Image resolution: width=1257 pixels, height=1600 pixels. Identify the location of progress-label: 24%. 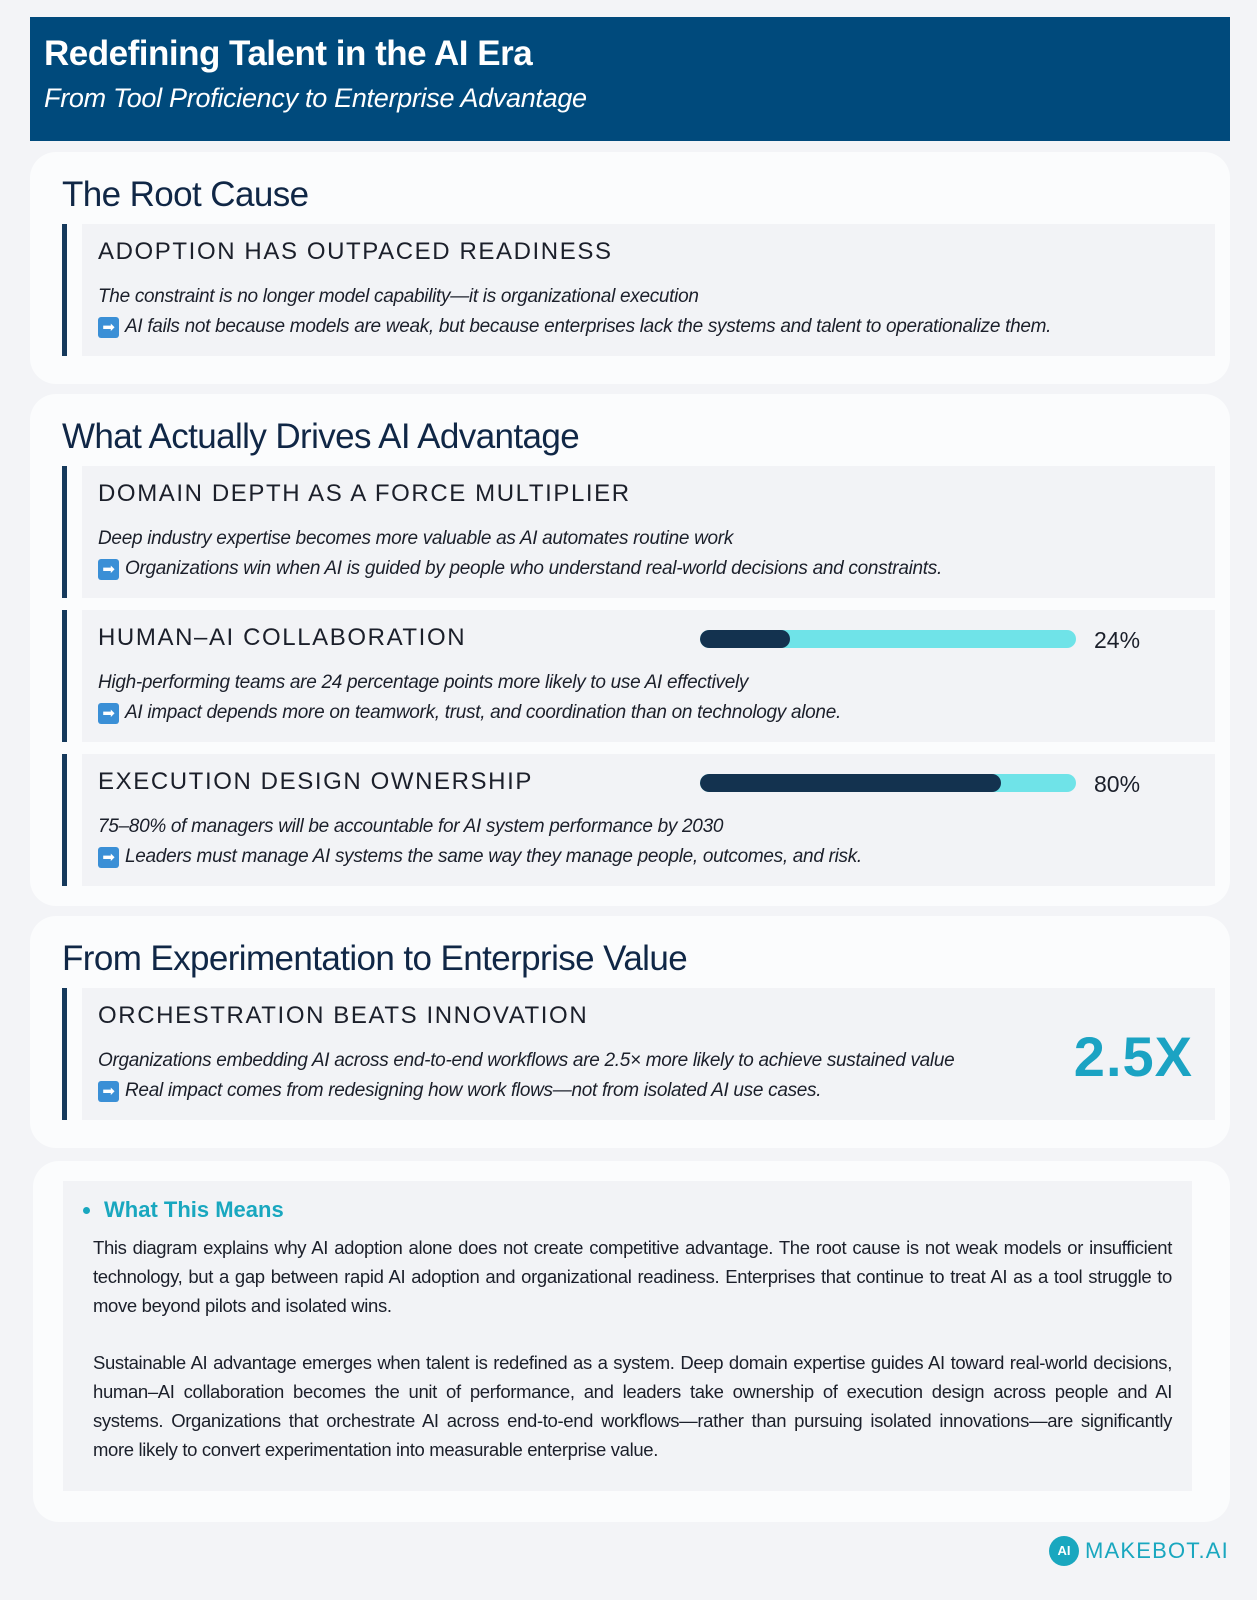
(1117, 640).